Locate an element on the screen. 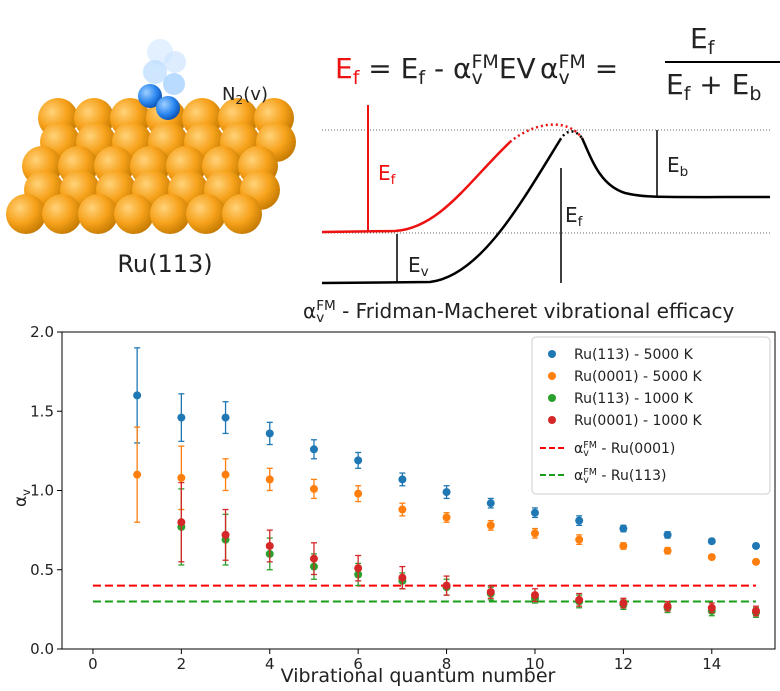 This screenshot has height=691, width=780. energy-label: Ev is located at coordinates (418, 266).